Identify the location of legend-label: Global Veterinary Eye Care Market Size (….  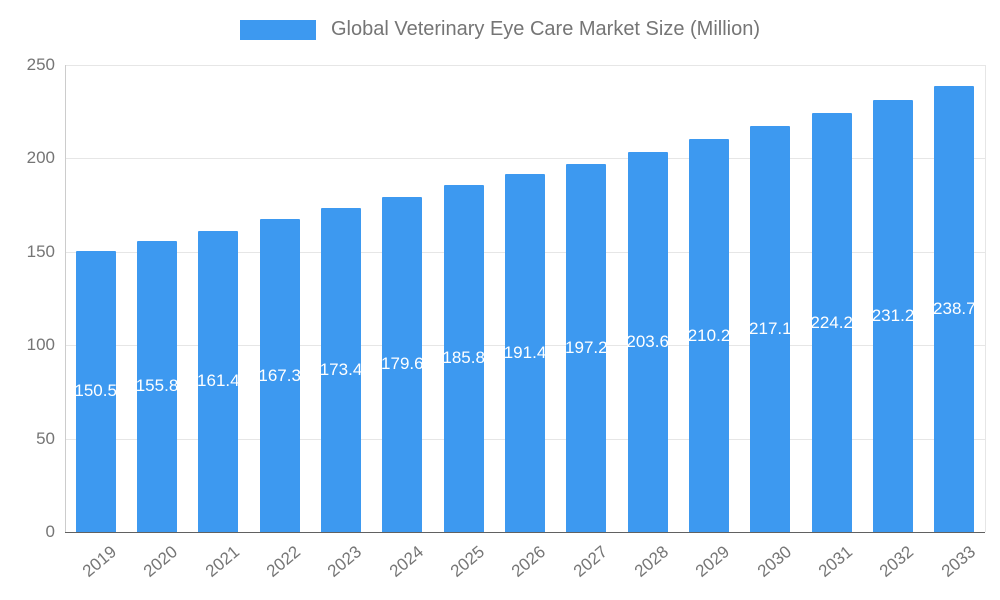
(545, 29).